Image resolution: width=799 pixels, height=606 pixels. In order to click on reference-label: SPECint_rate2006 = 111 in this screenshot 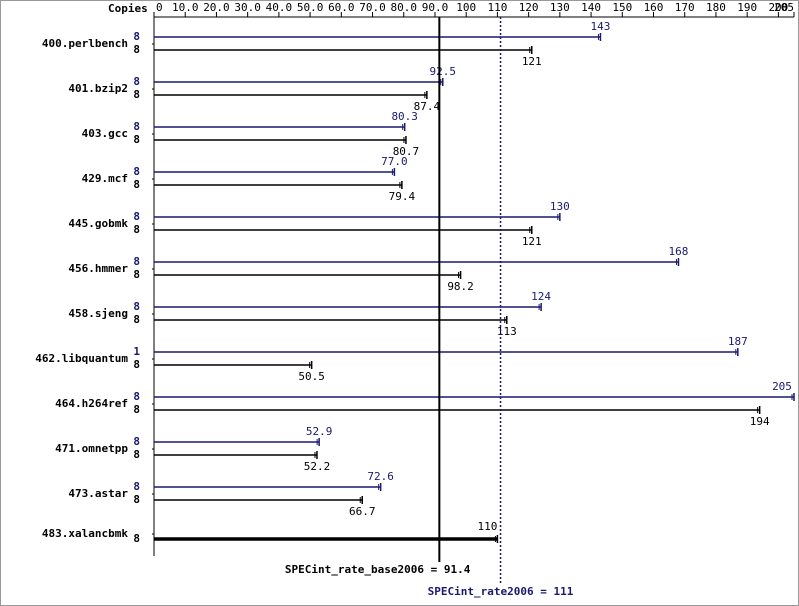, I will do `click(501, 591)`.